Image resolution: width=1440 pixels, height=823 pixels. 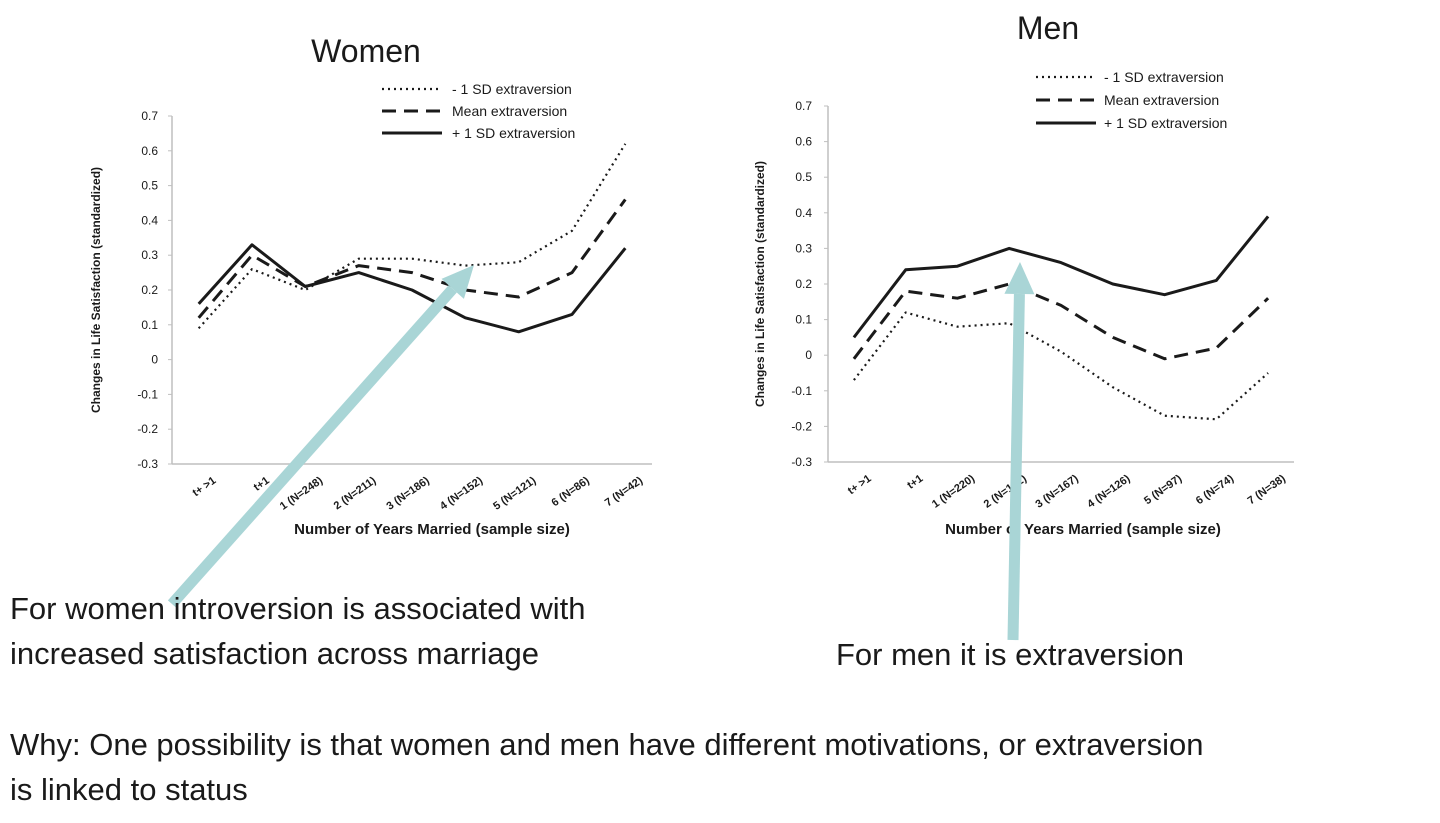 I want to click on men-x-tick-label: 2 (N=192), so click(x=1005, y=491).